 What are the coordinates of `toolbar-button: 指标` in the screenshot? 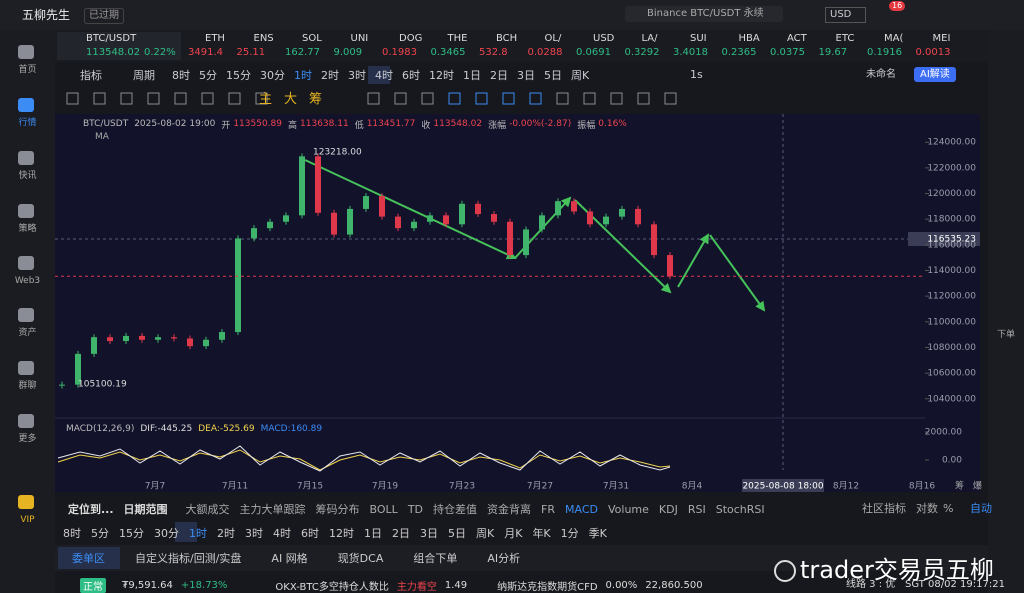 It's located at (91, 75).